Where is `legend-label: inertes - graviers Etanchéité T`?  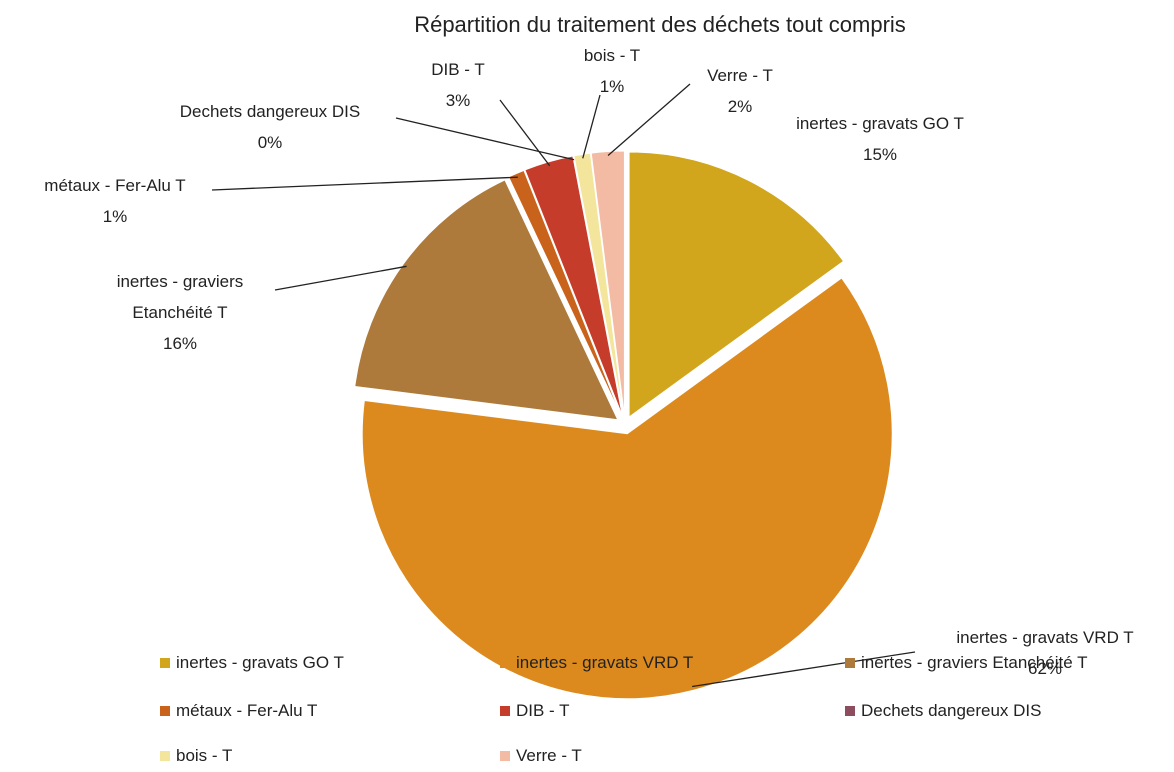
legend-label: inertes - graviers Etanchéité T is located at coordinates (974, 662).